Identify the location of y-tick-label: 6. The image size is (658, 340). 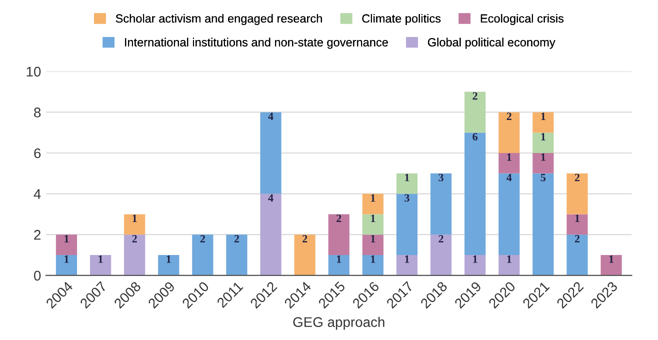
(37, 153).